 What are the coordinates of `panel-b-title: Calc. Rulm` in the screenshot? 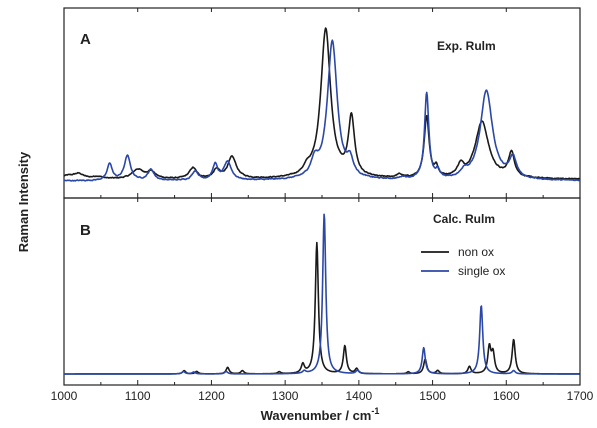 It's located at (464, 219).